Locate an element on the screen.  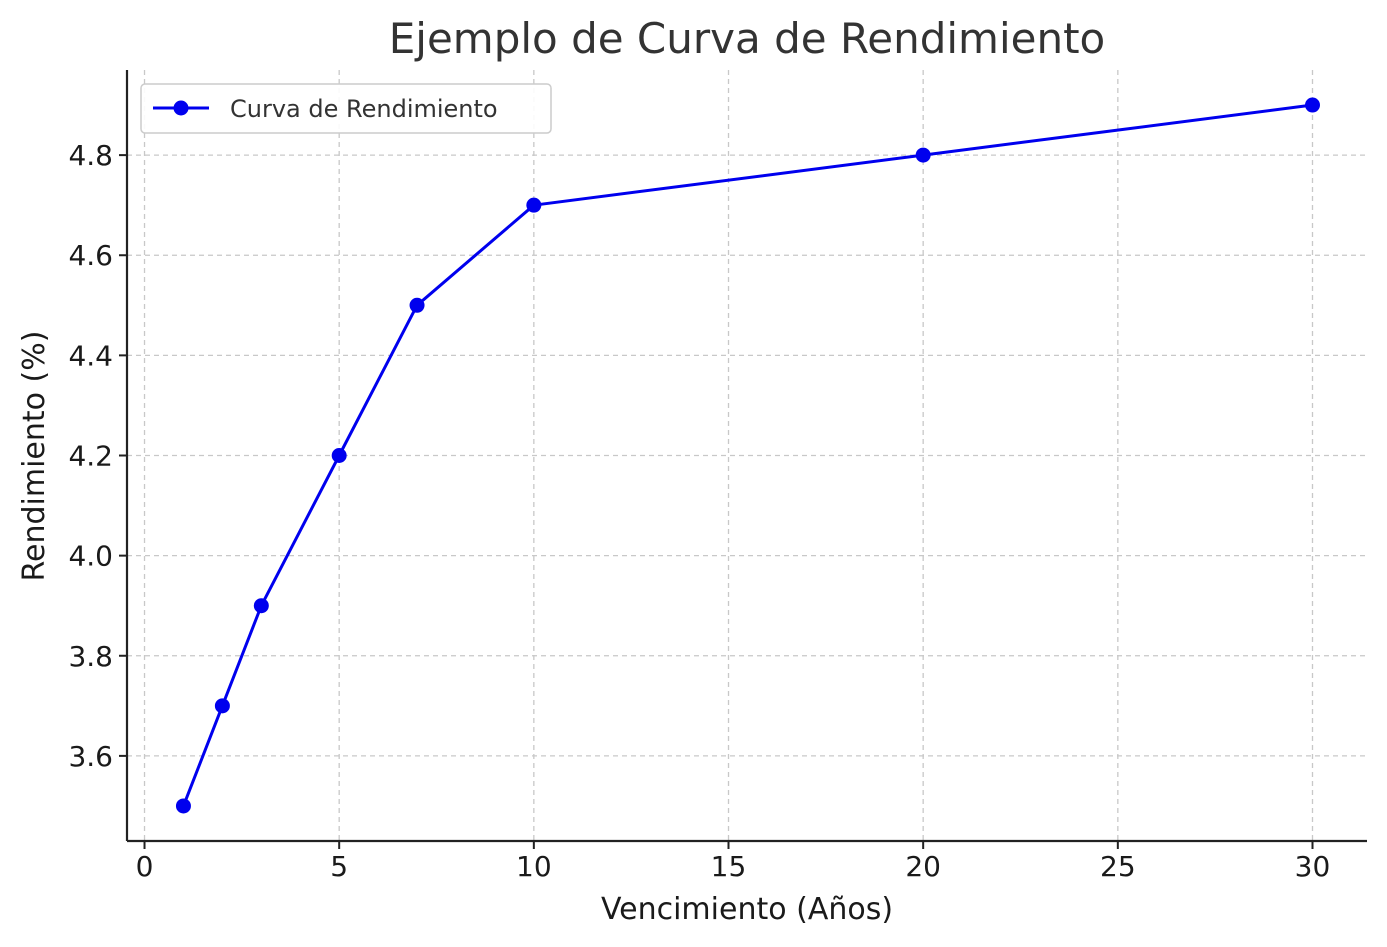
y-tick-label: 4.2 is located at coordinates (90, 456).